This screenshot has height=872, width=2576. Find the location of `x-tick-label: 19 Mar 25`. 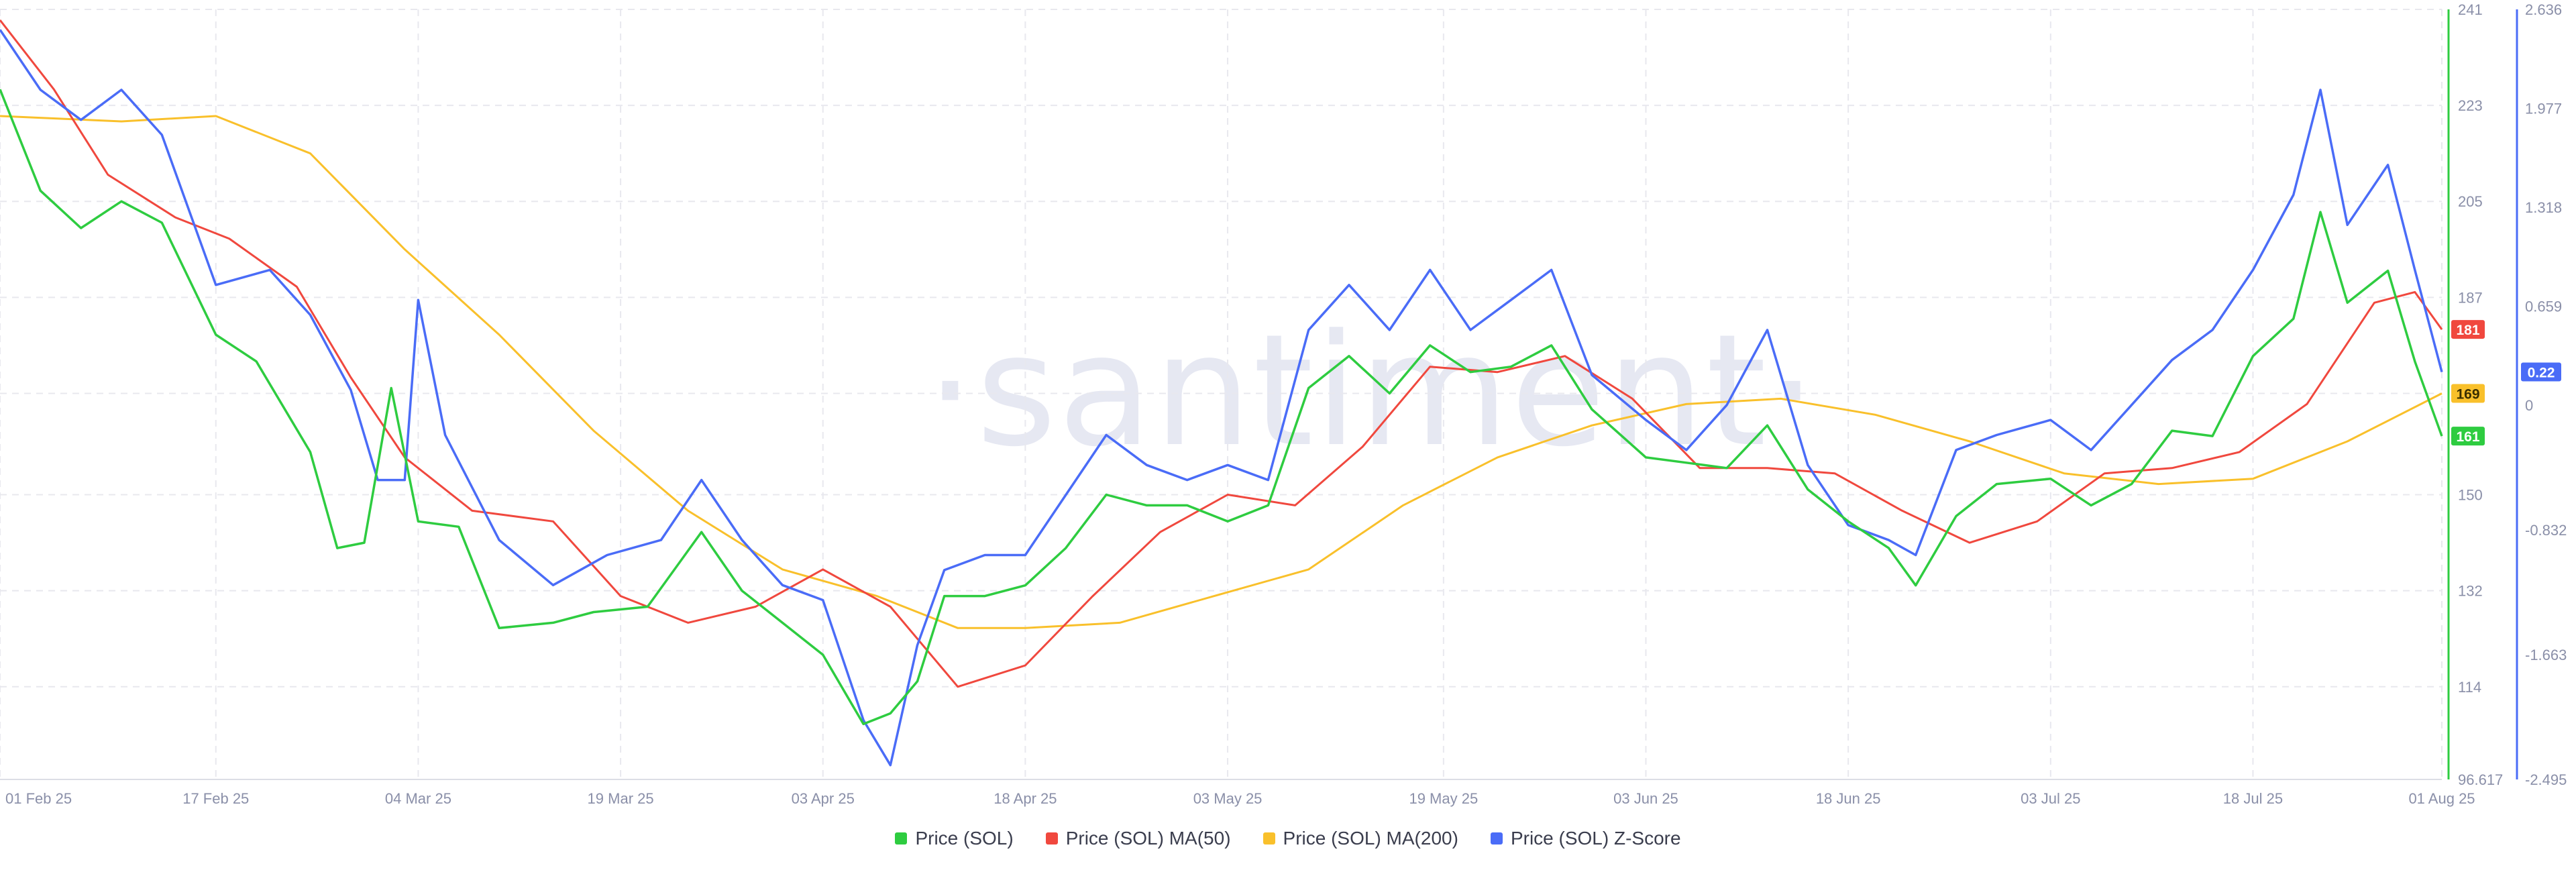

x-tick-label: 19 Mar 25 is located at coordinates (621, 798).